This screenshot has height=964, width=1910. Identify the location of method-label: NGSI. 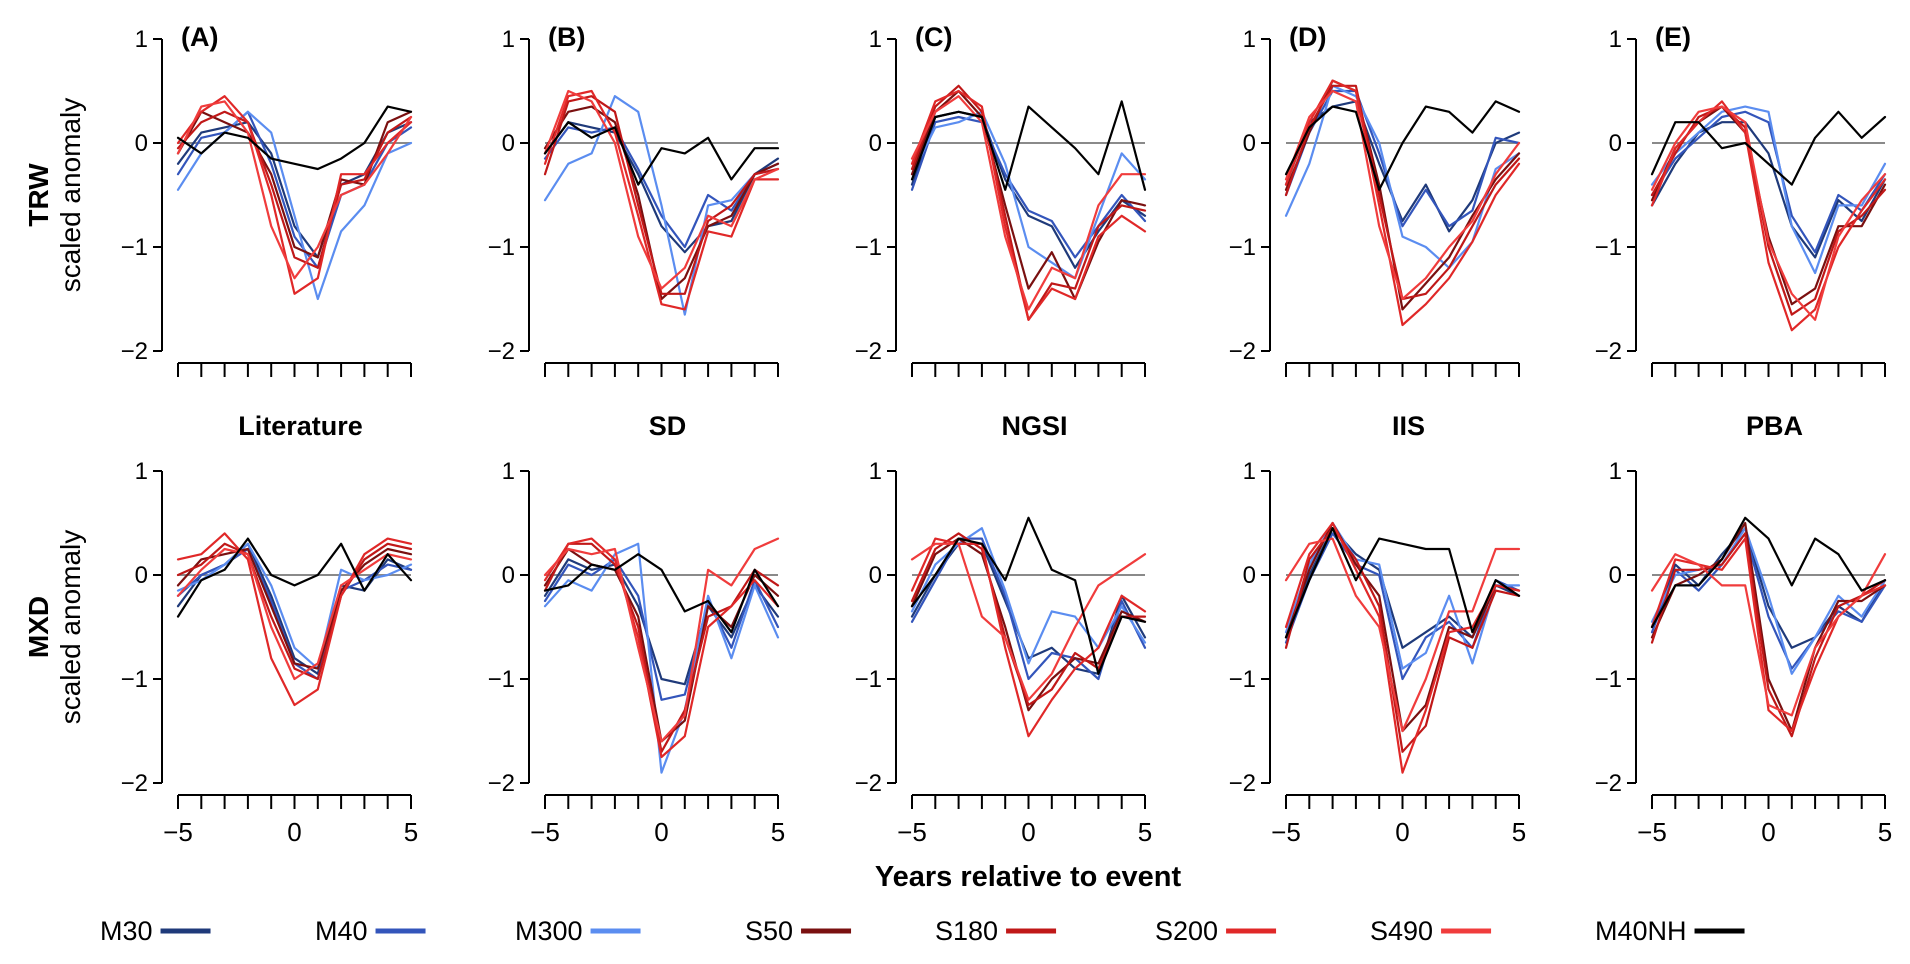
(1034, 426).